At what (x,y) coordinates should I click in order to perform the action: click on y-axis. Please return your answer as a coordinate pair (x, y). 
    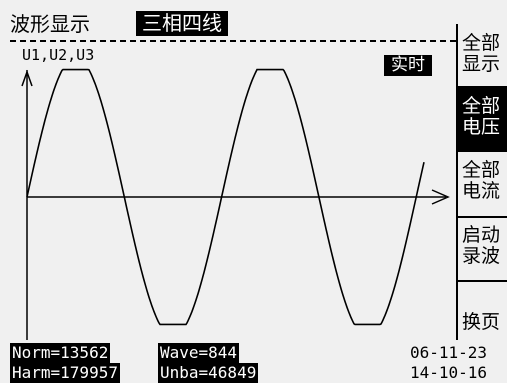
    Looking at the image, I should click on (27, 204).